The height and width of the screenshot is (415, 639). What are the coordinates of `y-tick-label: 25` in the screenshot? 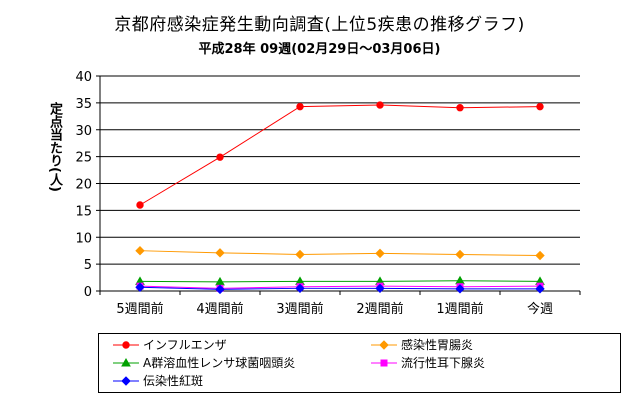 It's located at (83, 158).